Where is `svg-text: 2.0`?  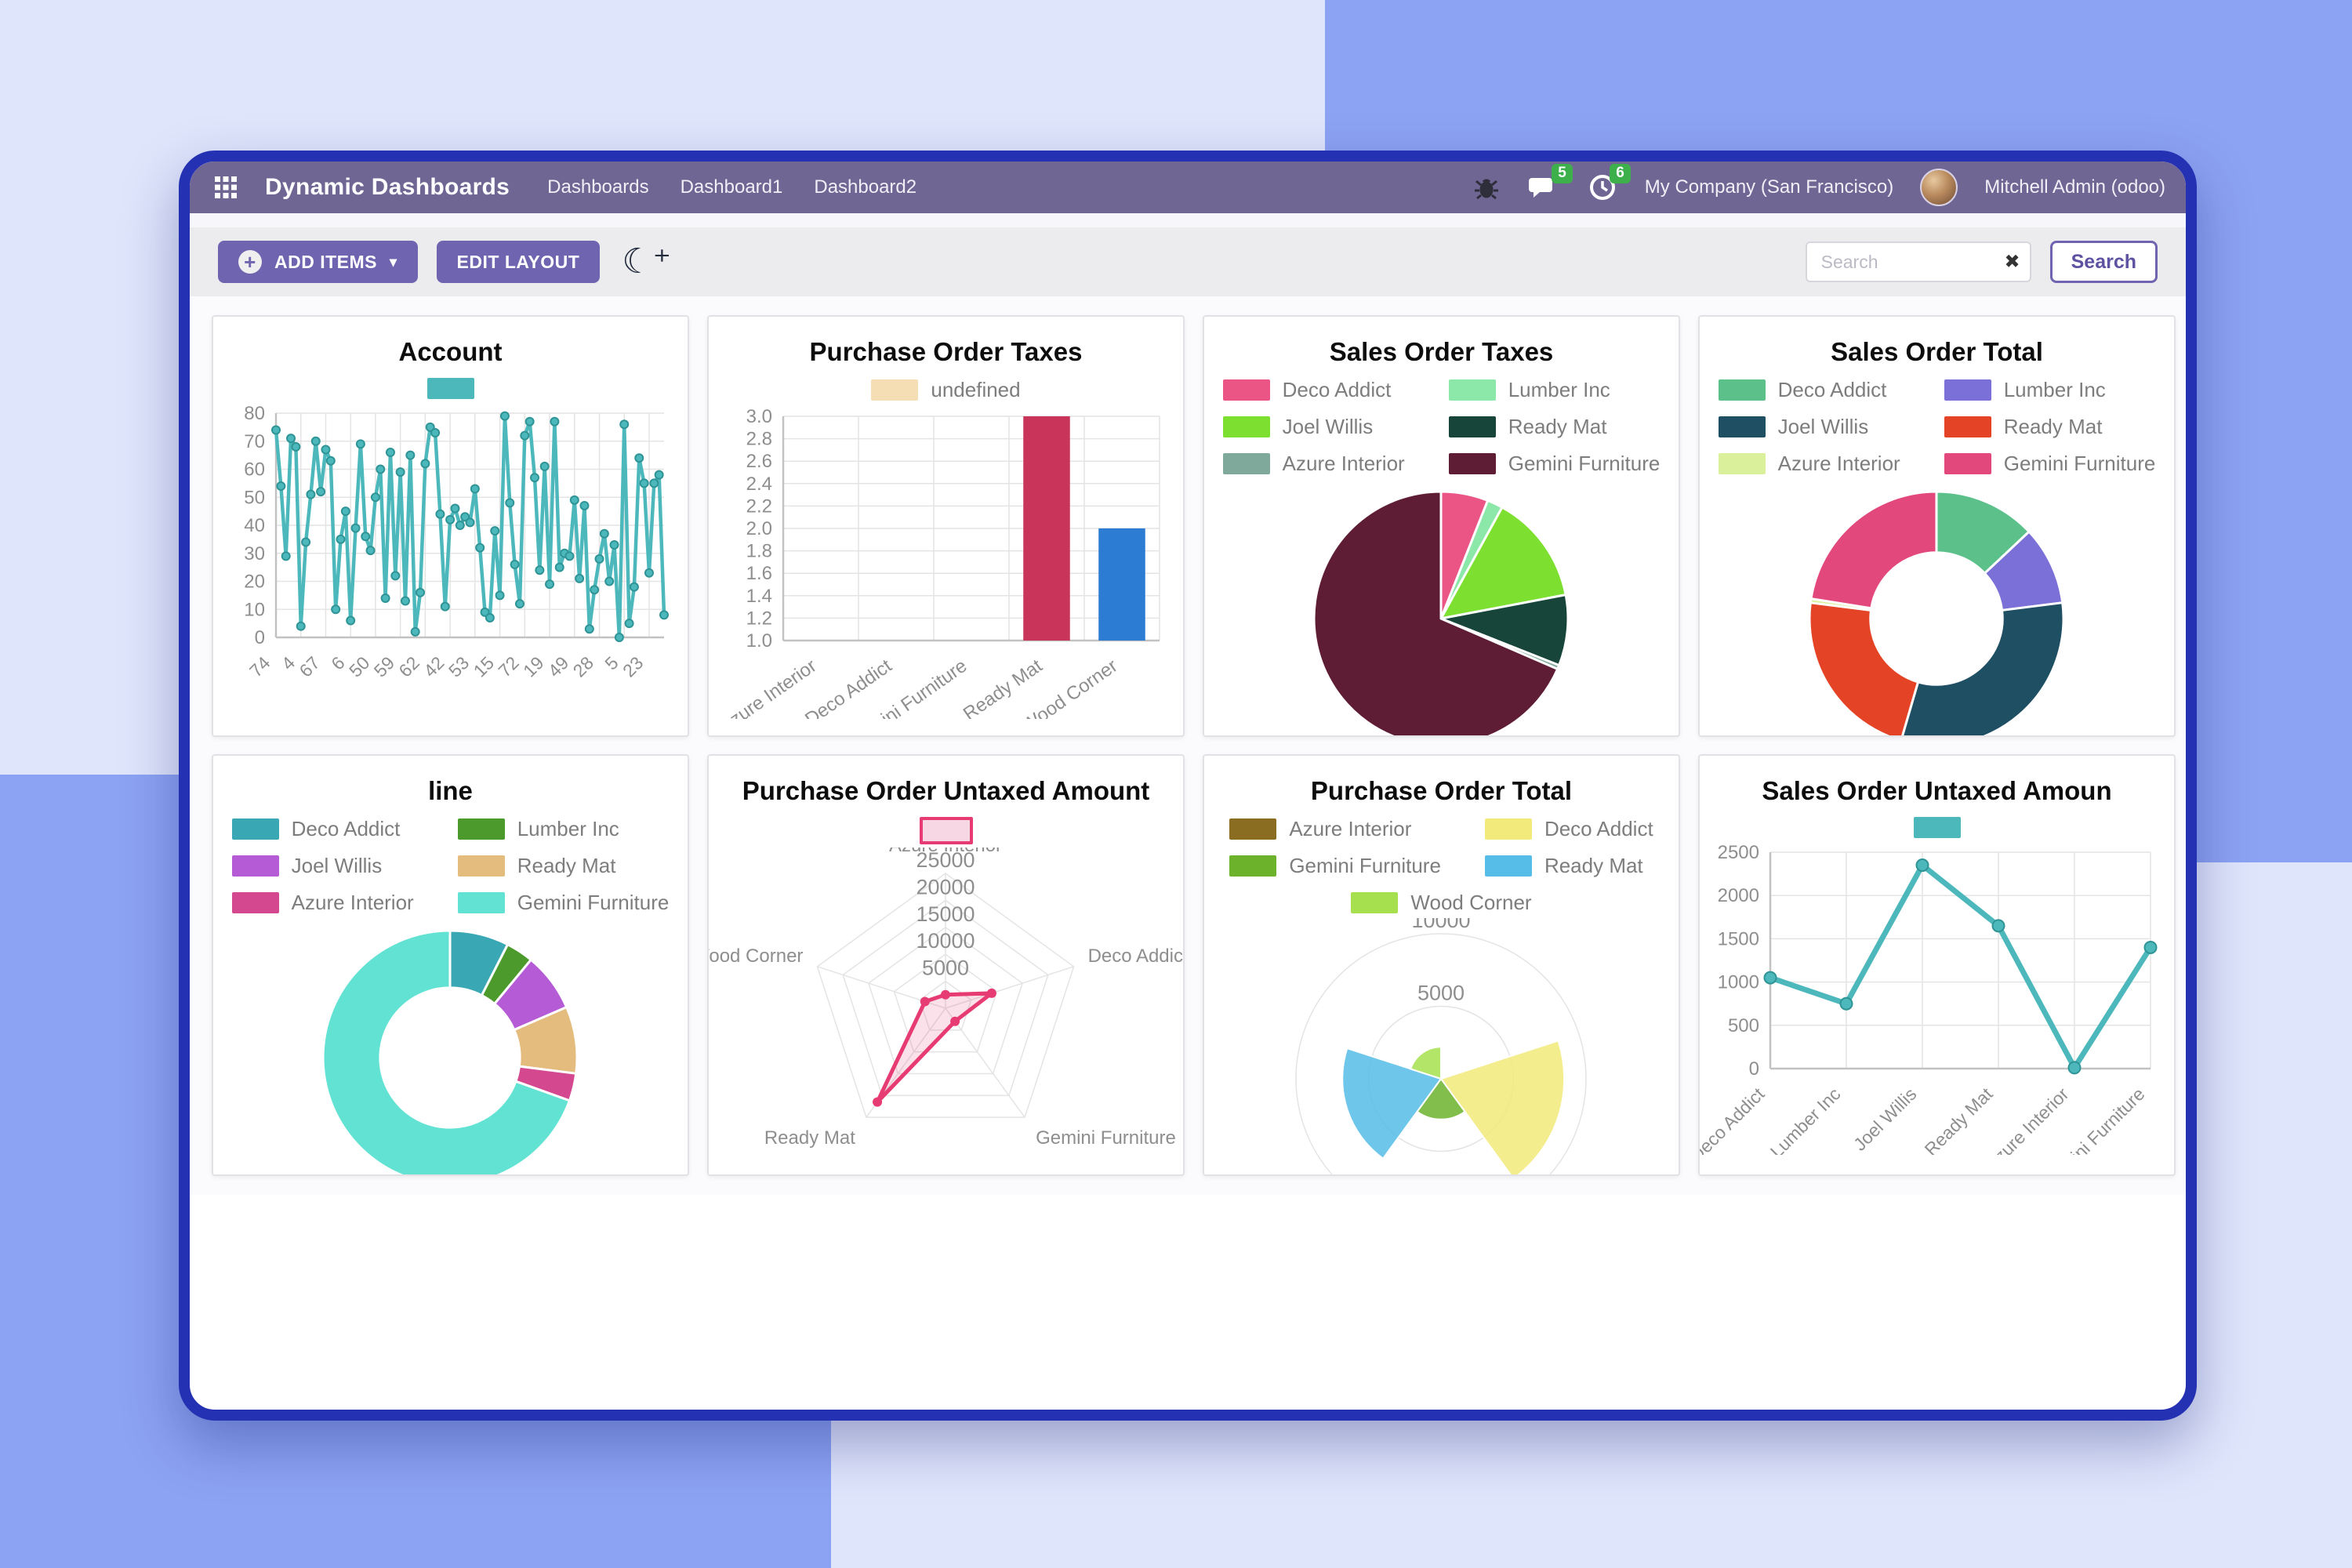
svg-text: 2.0 is located at coordinates (759, 528).